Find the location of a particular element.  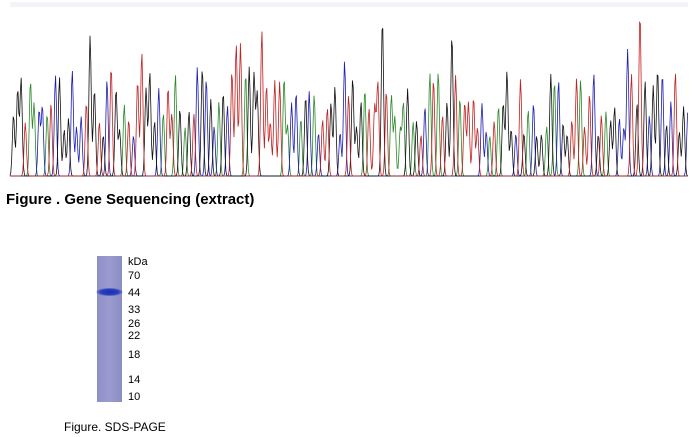

marker-label: 70 is located at coordinates (134, 276).